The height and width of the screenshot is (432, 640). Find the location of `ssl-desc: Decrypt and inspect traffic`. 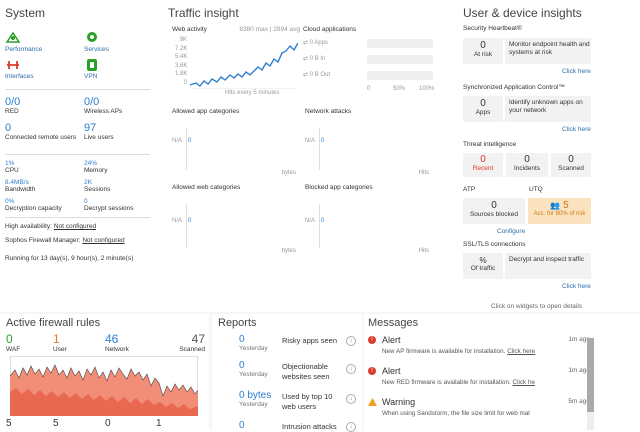

ssl-desc: Decrypt and inspect traffic is located at coordinates (547, 259).